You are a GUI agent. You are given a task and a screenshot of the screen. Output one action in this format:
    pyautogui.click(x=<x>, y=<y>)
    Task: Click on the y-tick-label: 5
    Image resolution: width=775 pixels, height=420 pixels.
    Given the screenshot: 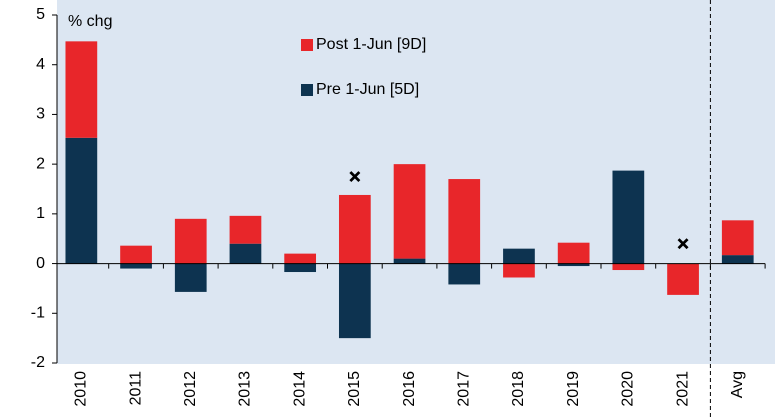 What is the action you would take?
    pyautogui.click(x=40, y=14)
    